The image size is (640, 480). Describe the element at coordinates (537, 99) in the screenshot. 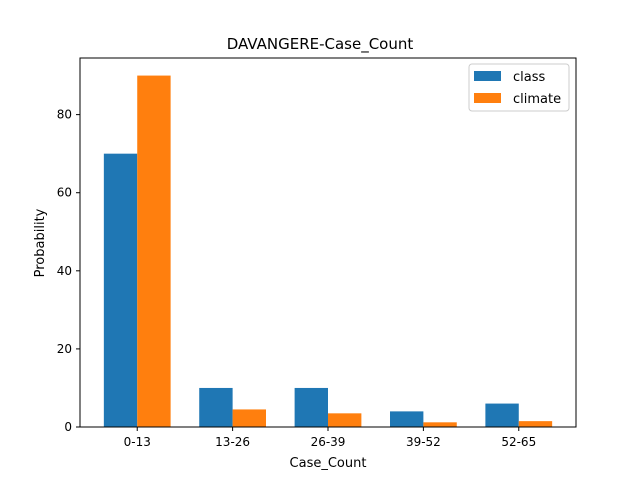

I see `legend-label-climate: climate` at that location.